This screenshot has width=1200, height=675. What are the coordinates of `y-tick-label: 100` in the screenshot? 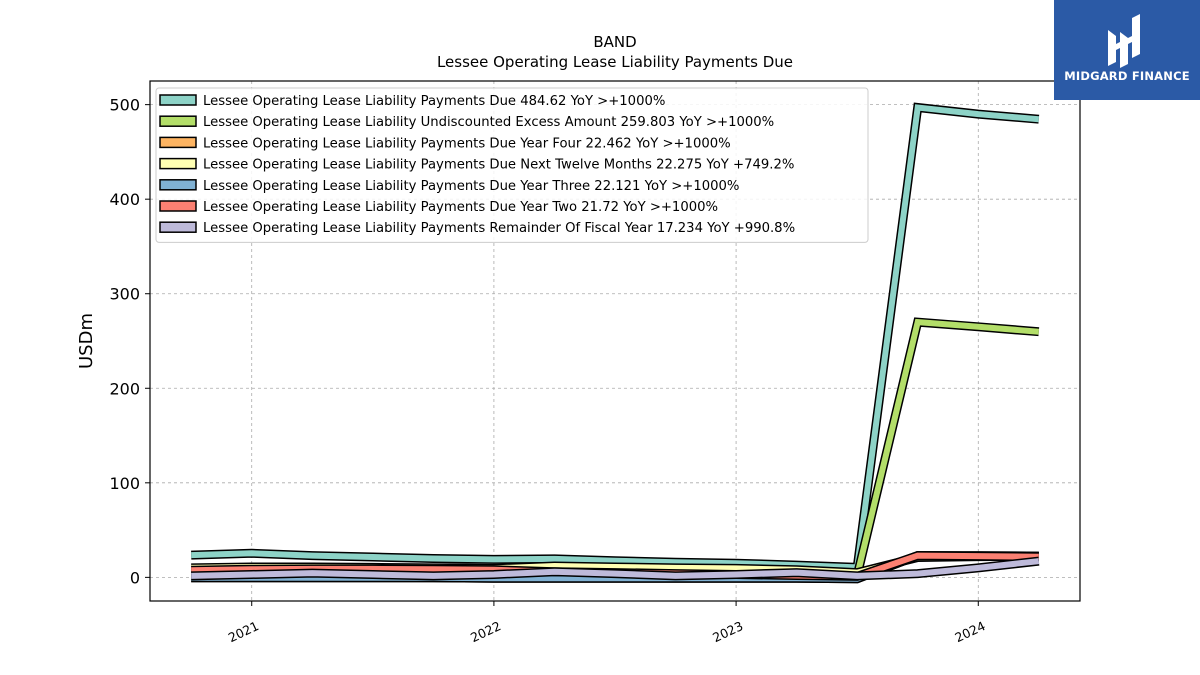 It's located at (124, 483).